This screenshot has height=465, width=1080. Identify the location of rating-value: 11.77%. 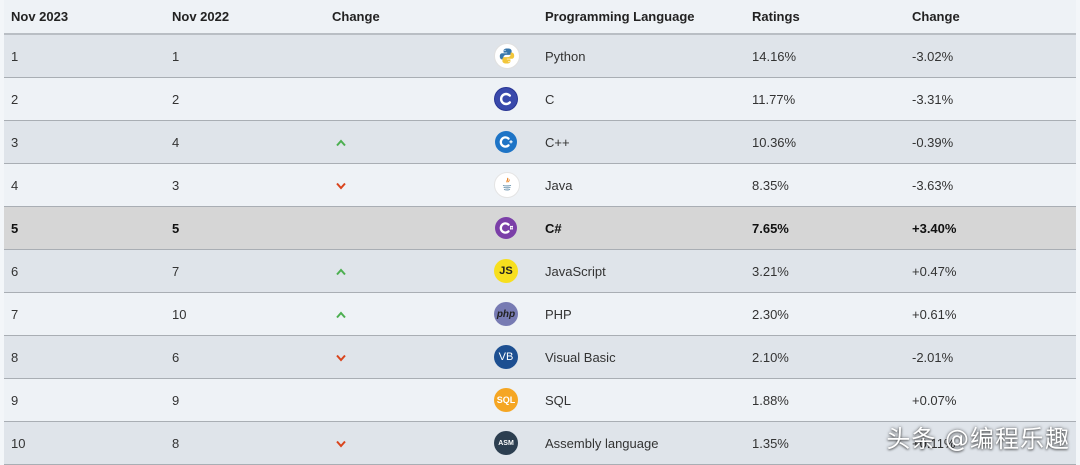
(774, 99).